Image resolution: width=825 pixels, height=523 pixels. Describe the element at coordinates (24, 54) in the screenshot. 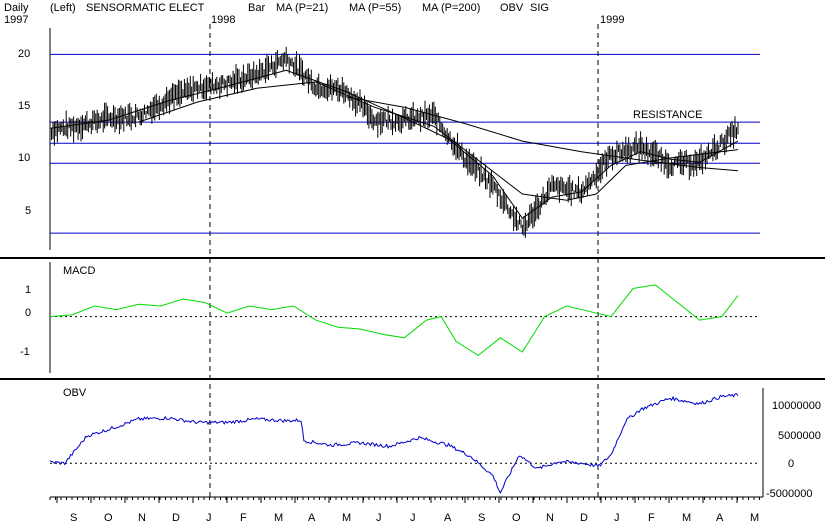

I see `price-tick-20: 20` at that location.